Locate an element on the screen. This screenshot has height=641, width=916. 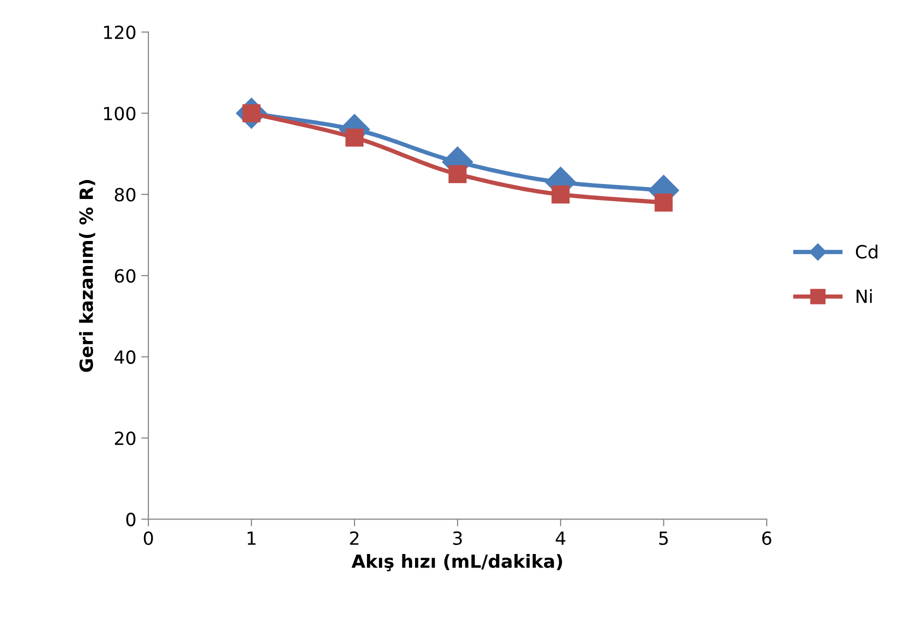
x-axis-title: Akış hızı (mL/dakika) is located at coordinates (457, 563).